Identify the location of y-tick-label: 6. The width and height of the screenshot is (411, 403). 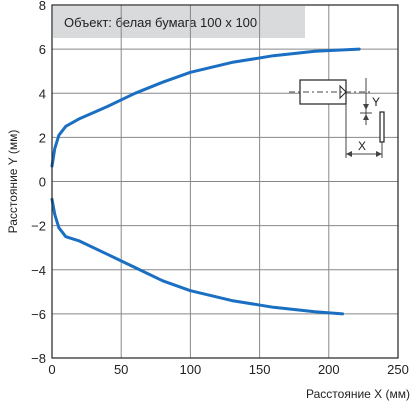
(42, 49).